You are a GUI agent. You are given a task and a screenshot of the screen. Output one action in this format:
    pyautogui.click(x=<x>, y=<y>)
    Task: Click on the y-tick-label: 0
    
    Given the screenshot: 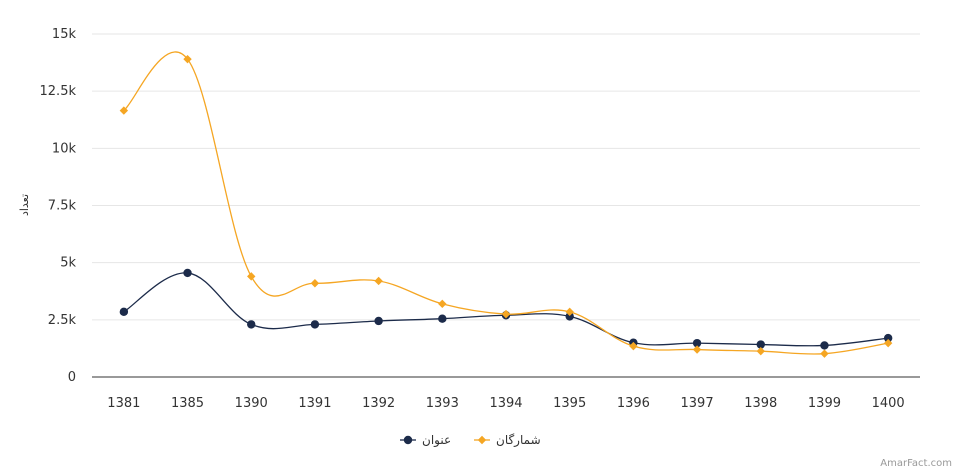 What is the action you would take?
    pyautogui.click(x=72, y=377)
    